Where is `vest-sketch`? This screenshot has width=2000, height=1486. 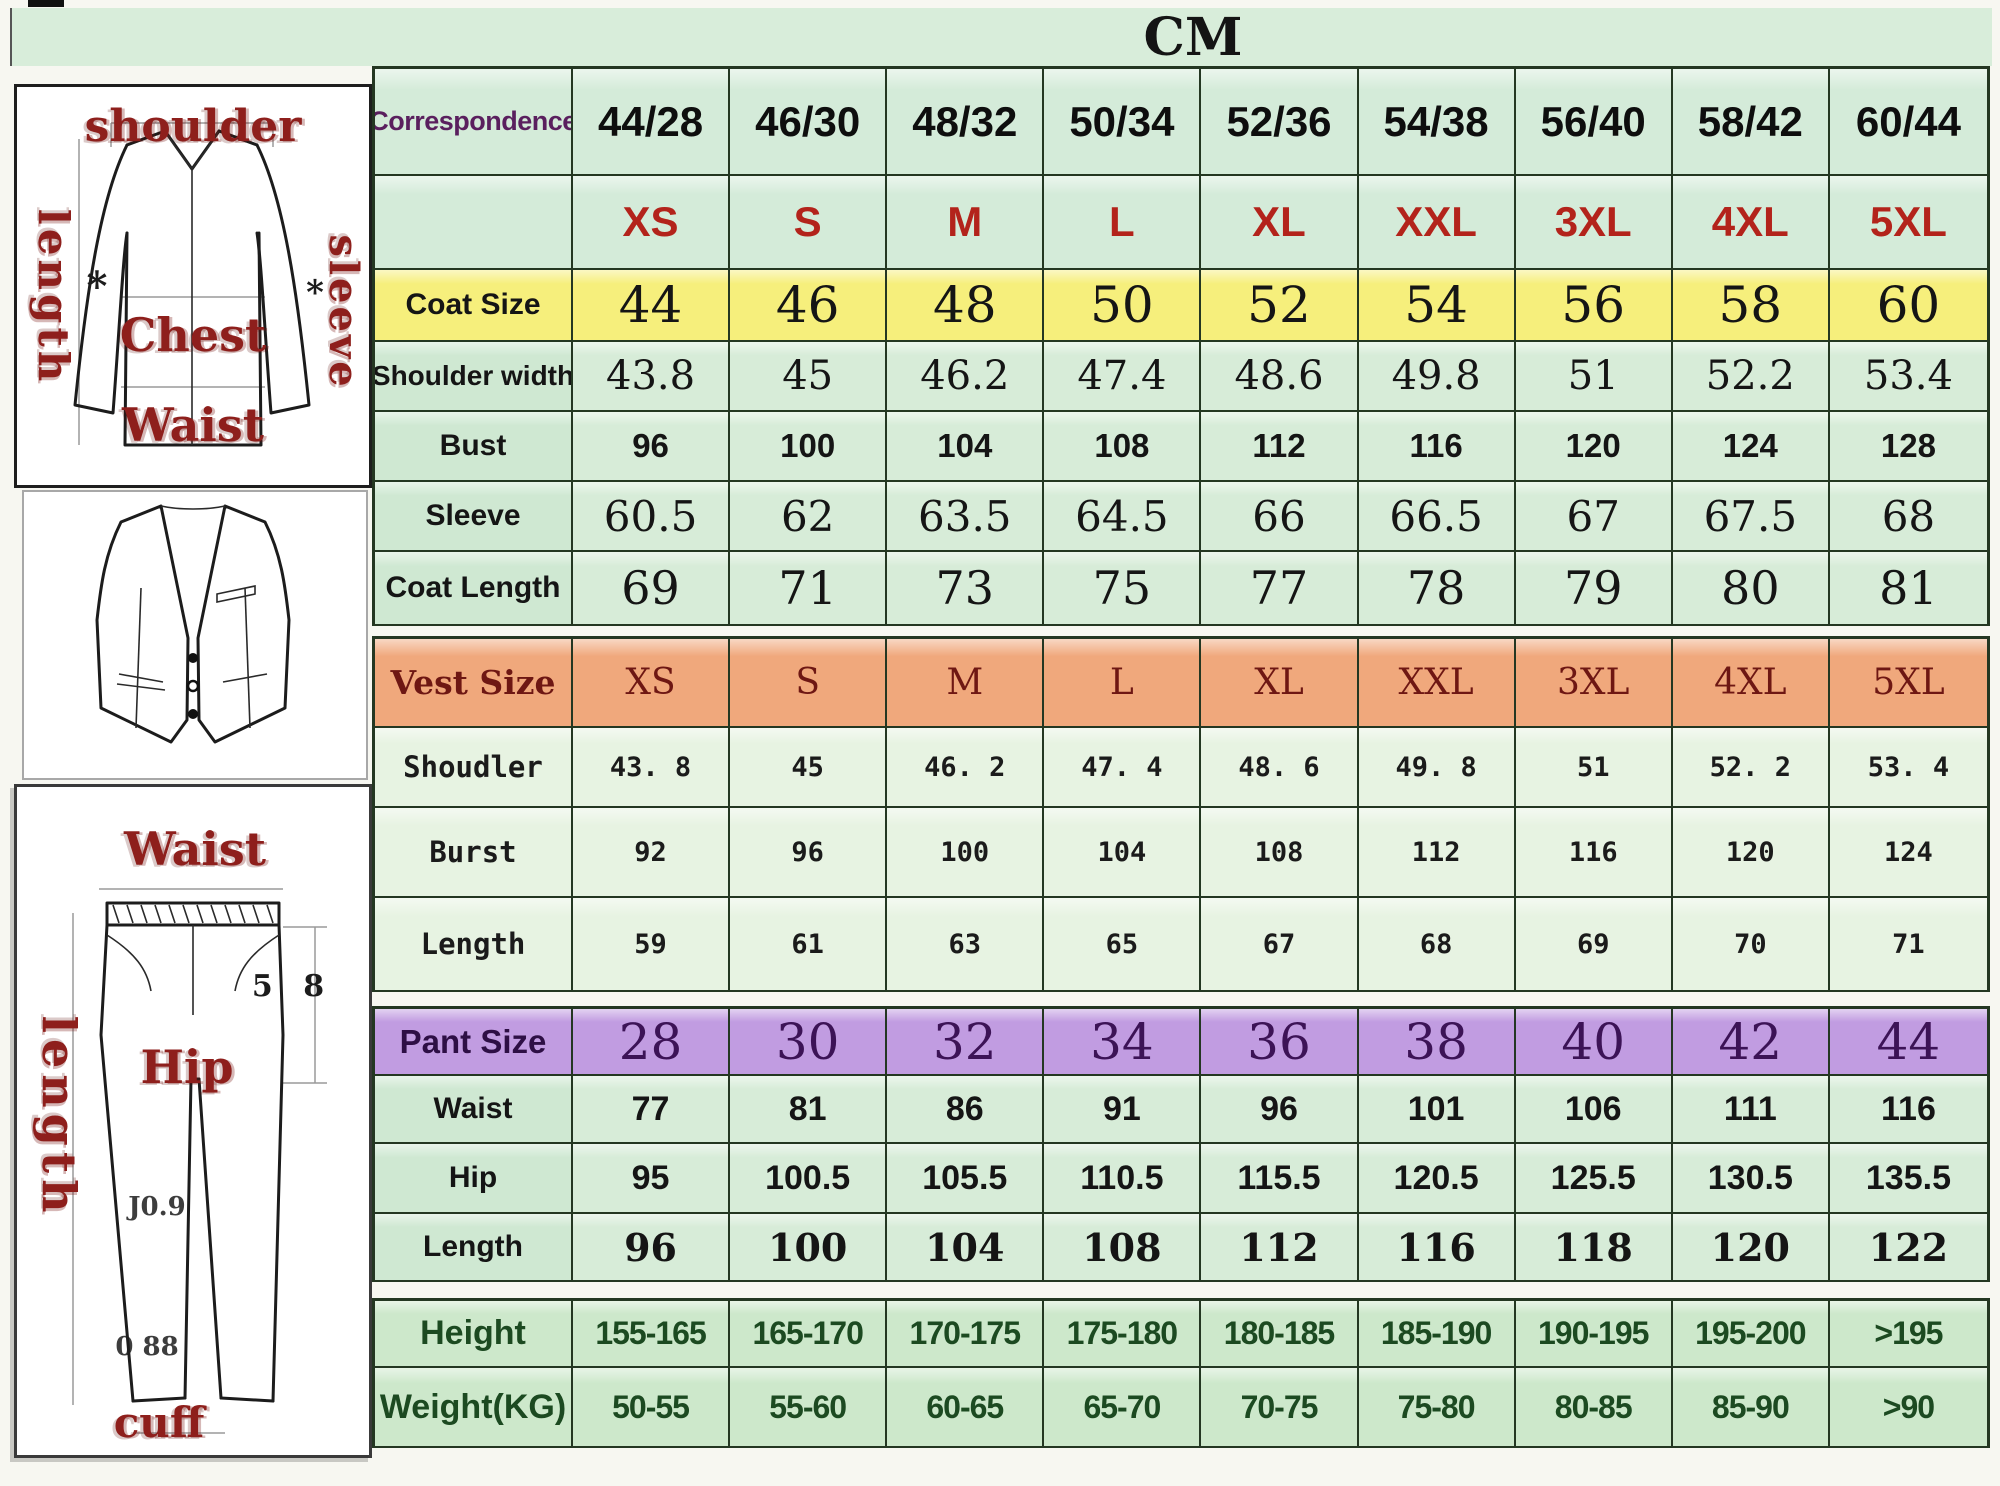
vest-sketch is located at coordinates (193, 624).